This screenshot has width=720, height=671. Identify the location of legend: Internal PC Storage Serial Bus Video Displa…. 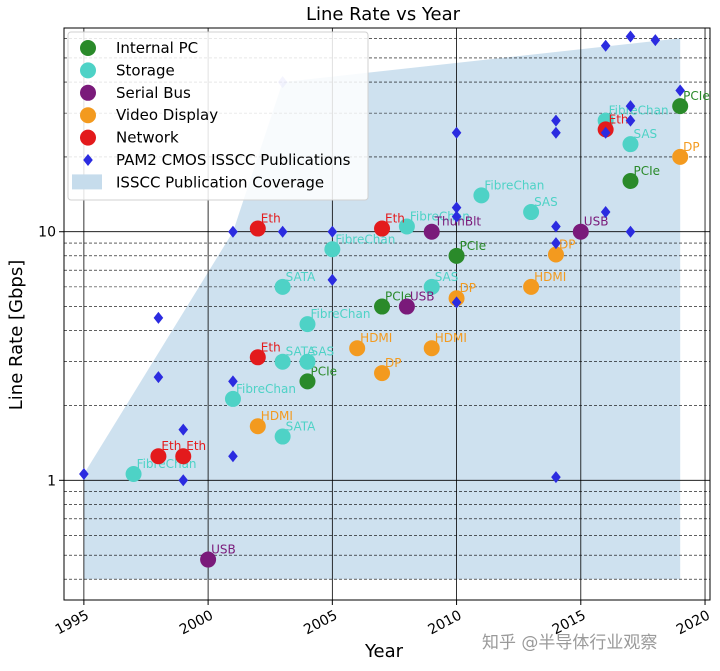
(218, 116).